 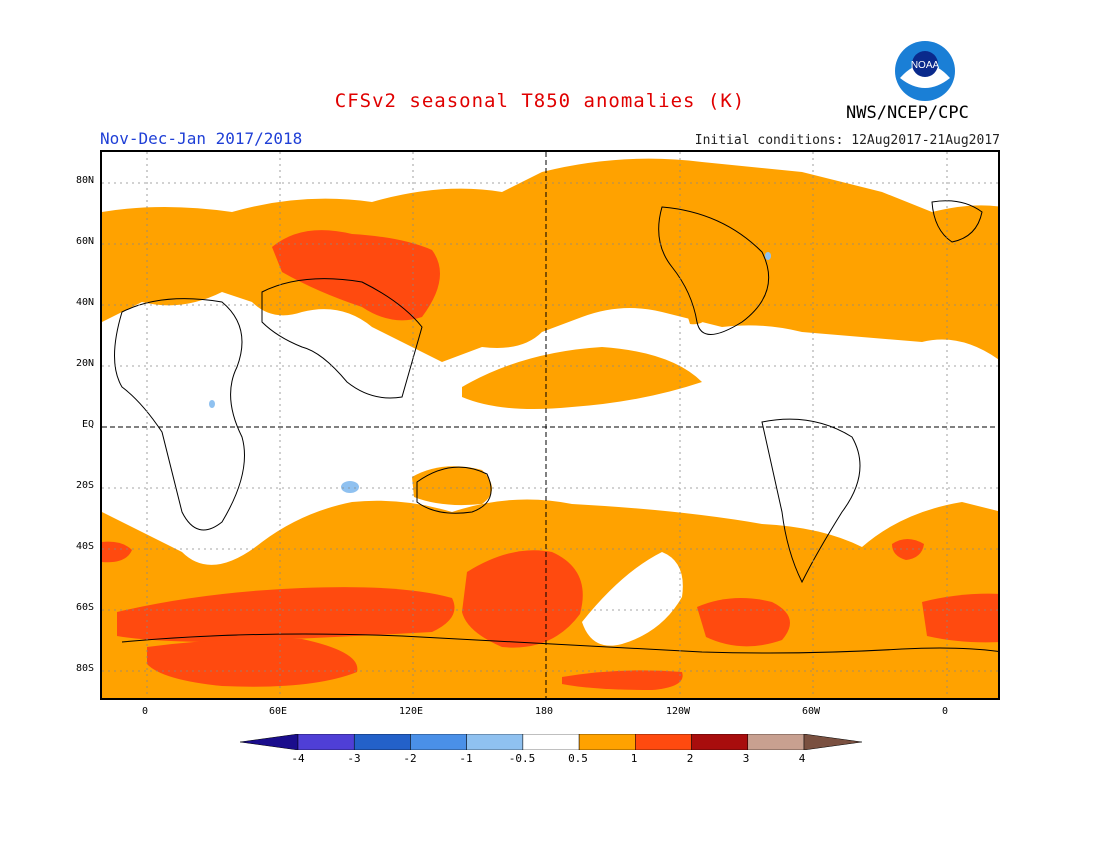 I want to click on colorbar-label: 4, so click(x=802, y=758).